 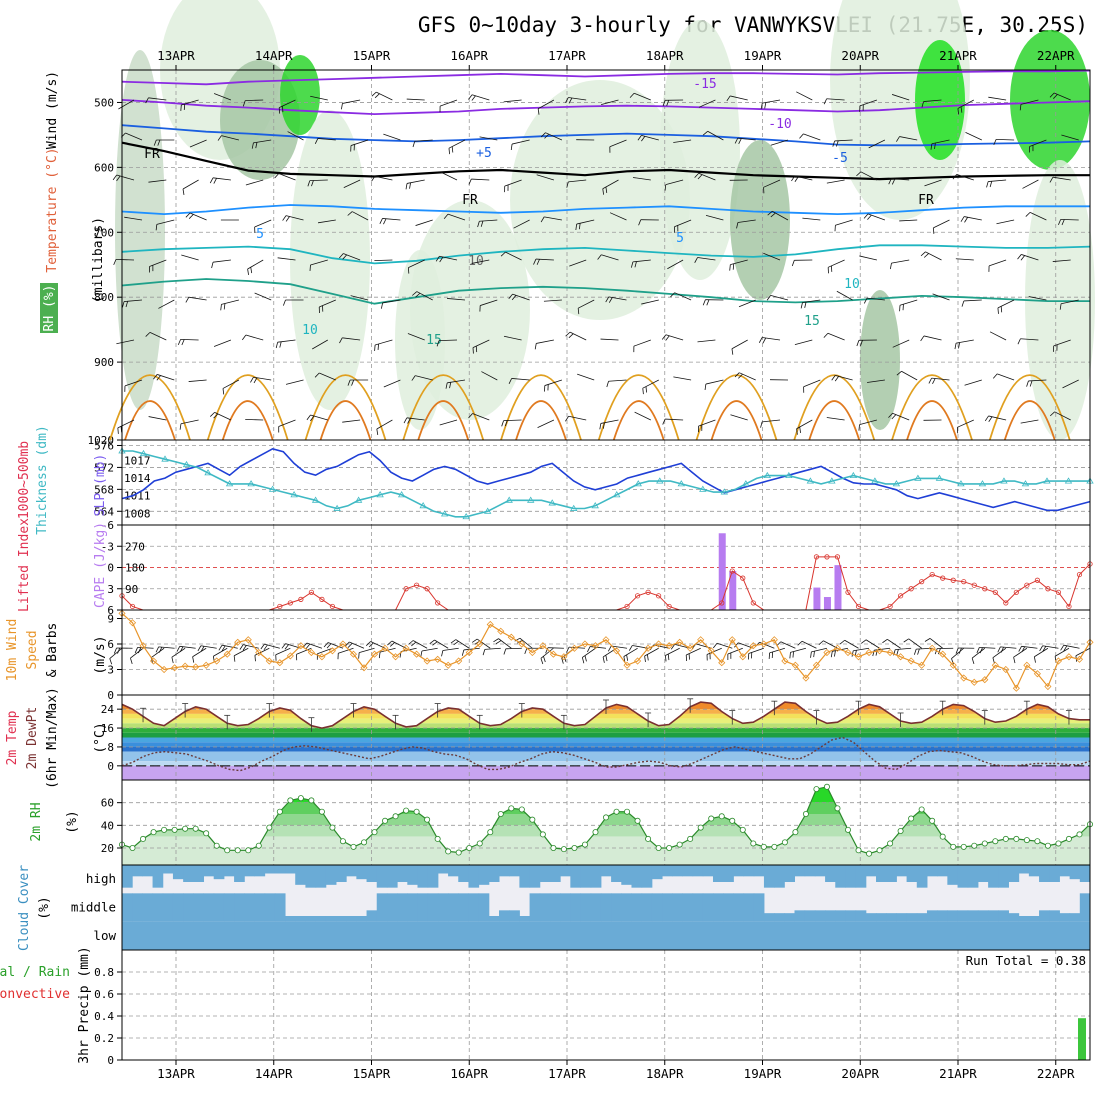 What do you see at coordinates (1026, 960) in the screenshot?
I see `run-total: Run Total = 0.38` at bounding box center [1026, 960].